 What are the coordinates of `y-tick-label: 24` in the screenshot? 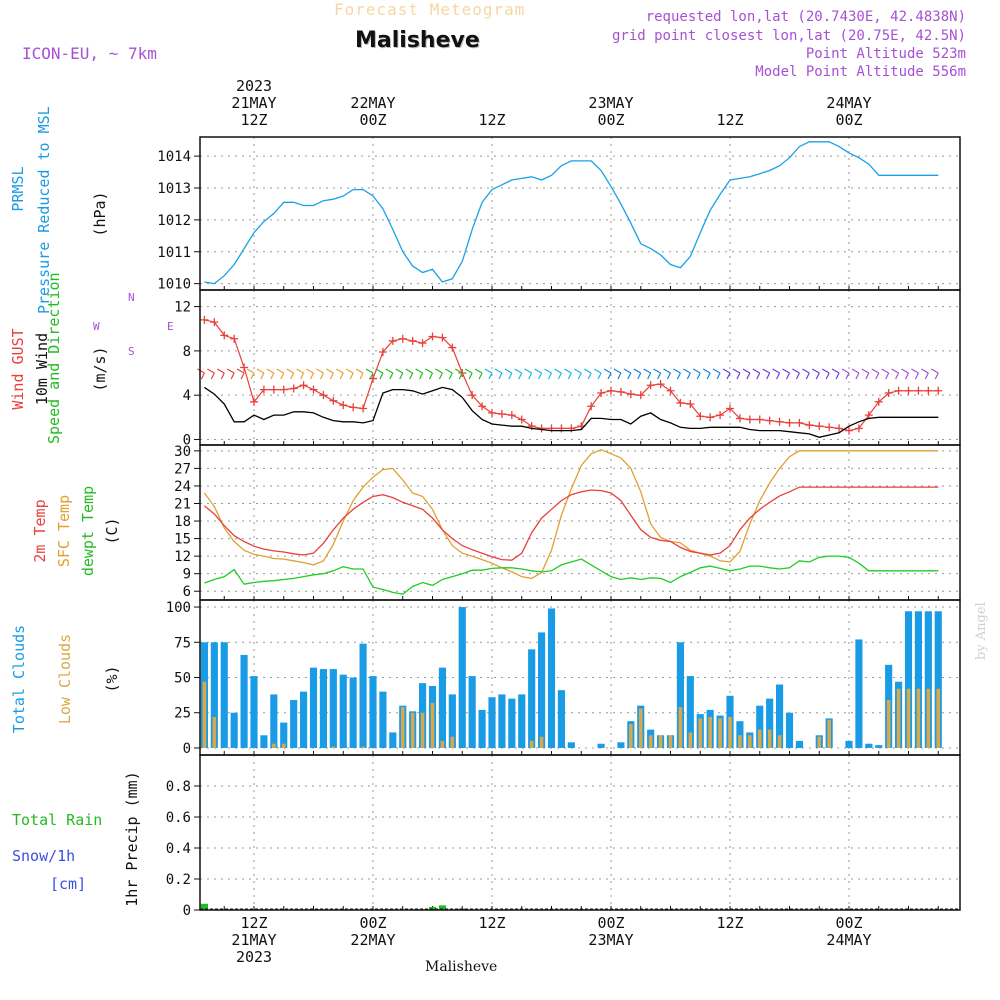 It's located at (182, 487).